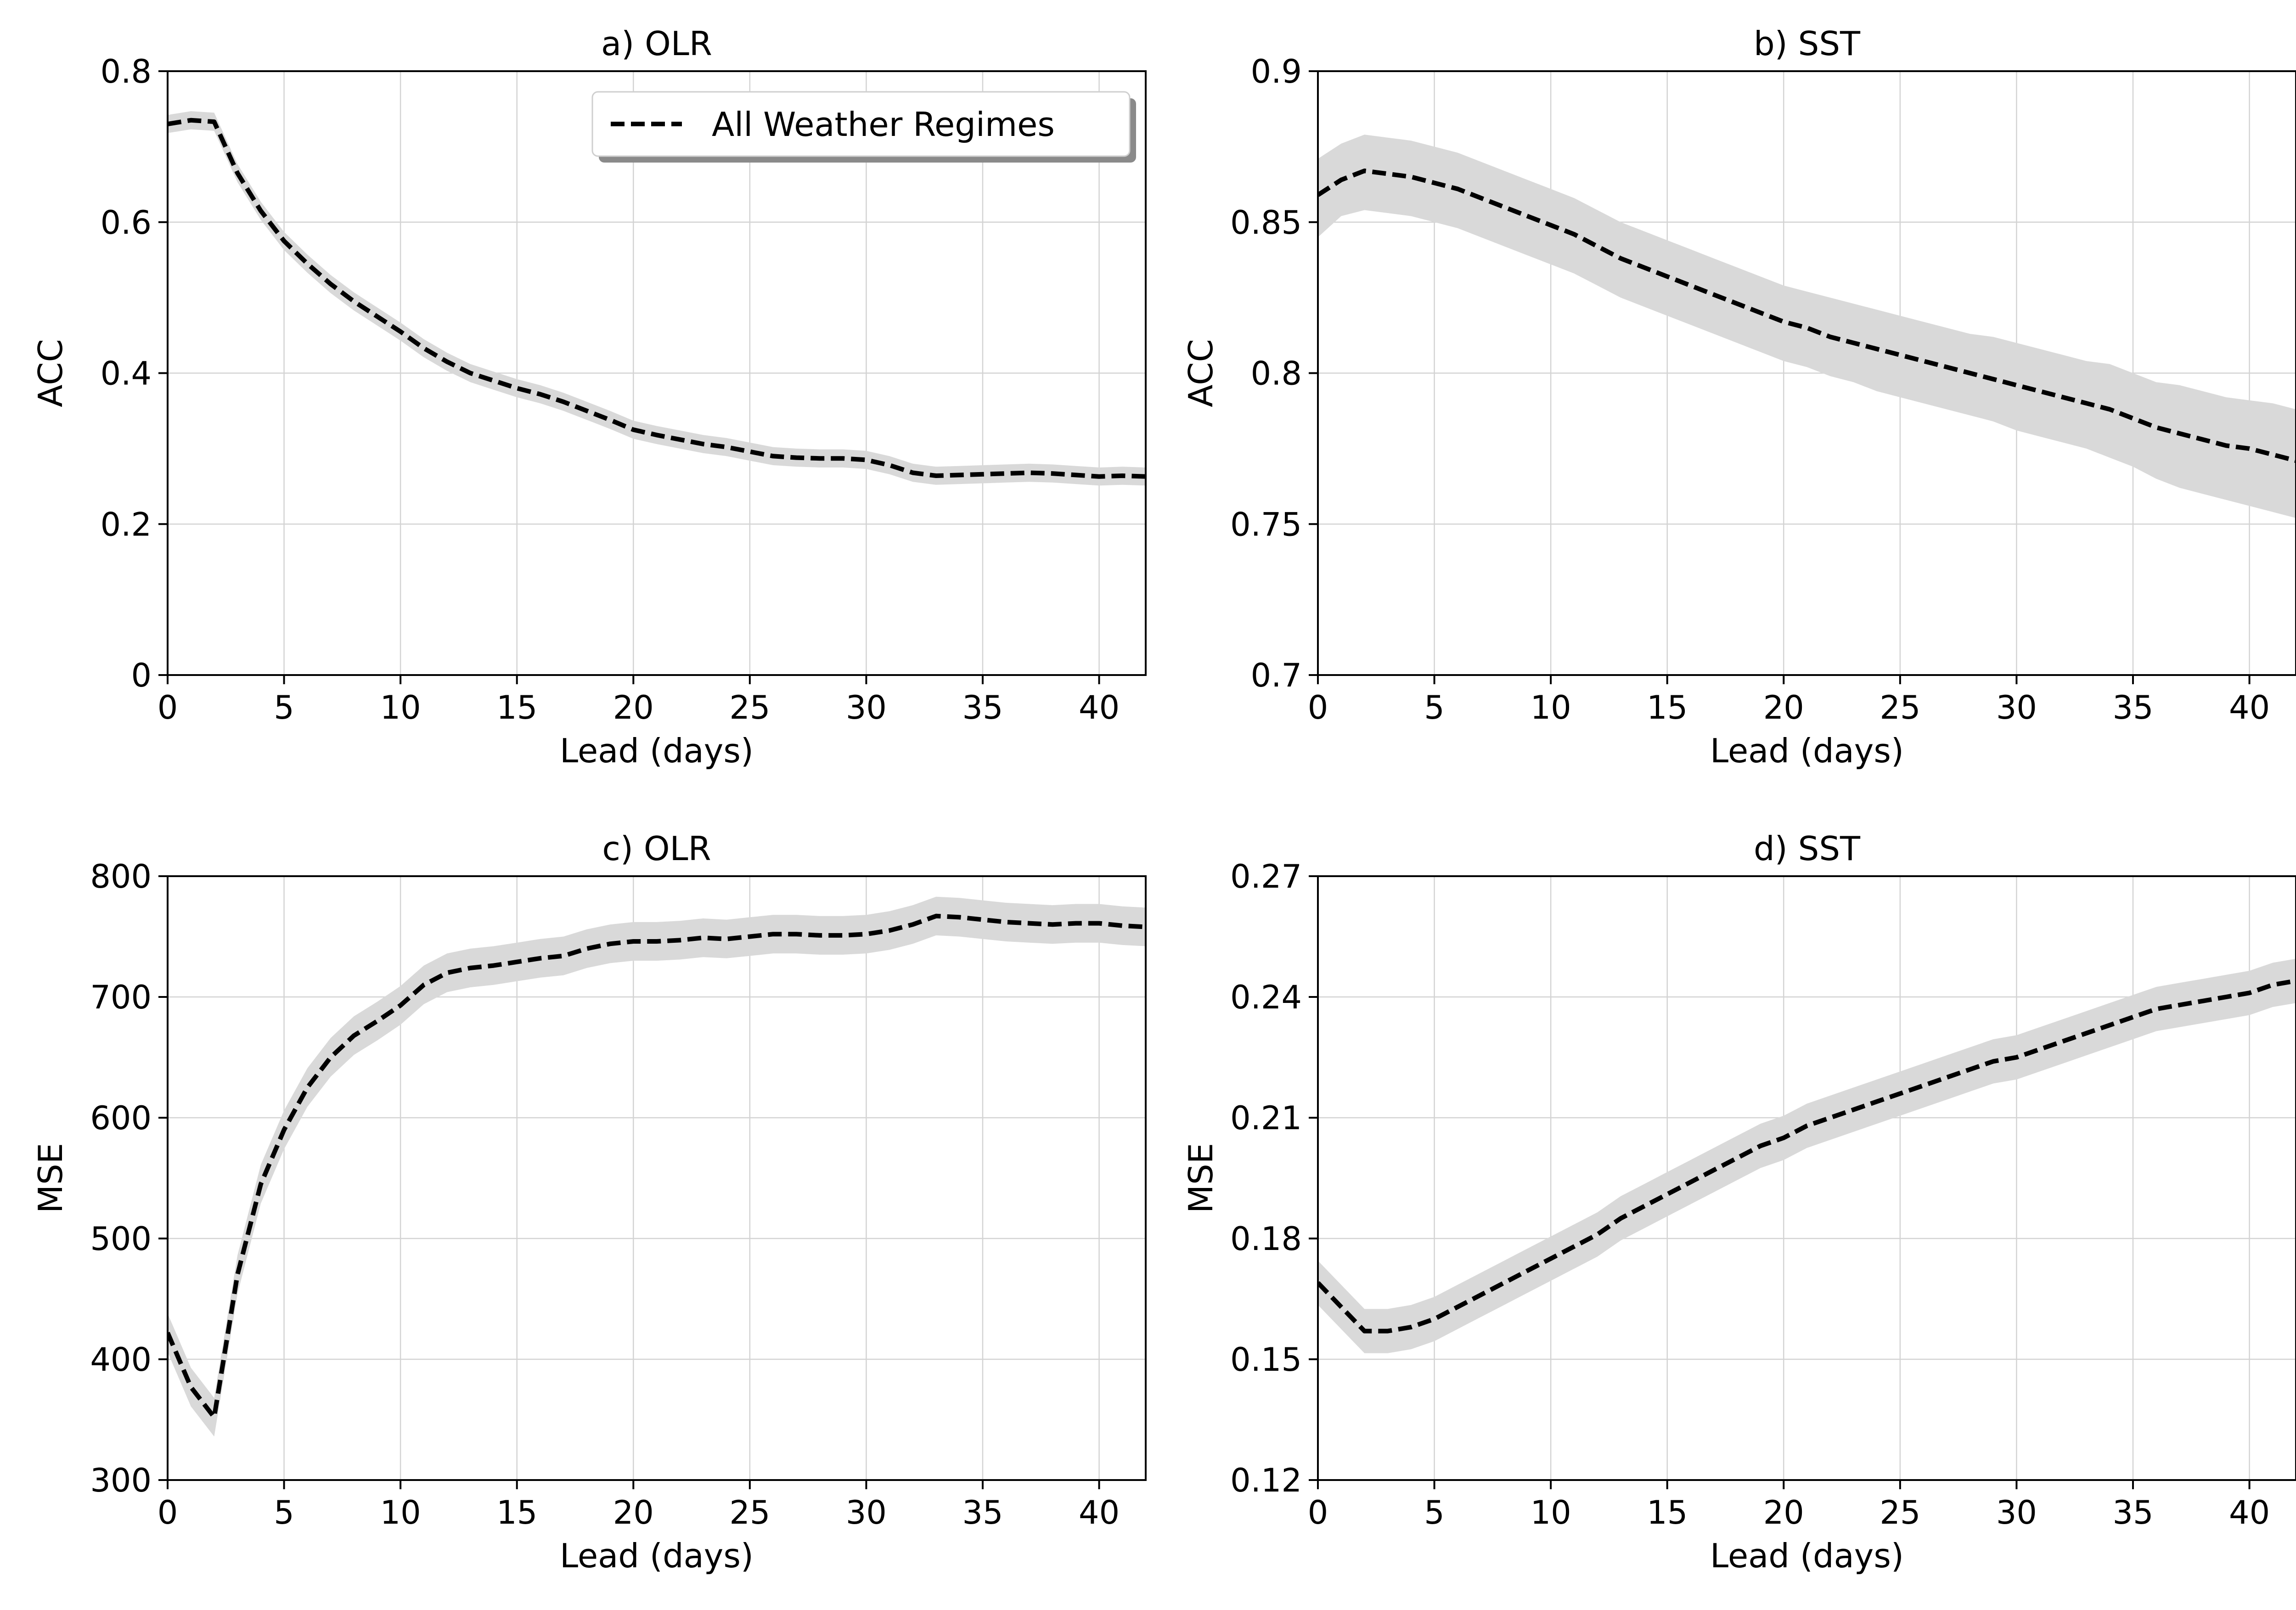 This screenshot has height=1610, width=2296. What do you see at coordinates (1266, 223) in the screenshot?
I see `y-tick-label: 0.85` at bounding box center [1266, 223].